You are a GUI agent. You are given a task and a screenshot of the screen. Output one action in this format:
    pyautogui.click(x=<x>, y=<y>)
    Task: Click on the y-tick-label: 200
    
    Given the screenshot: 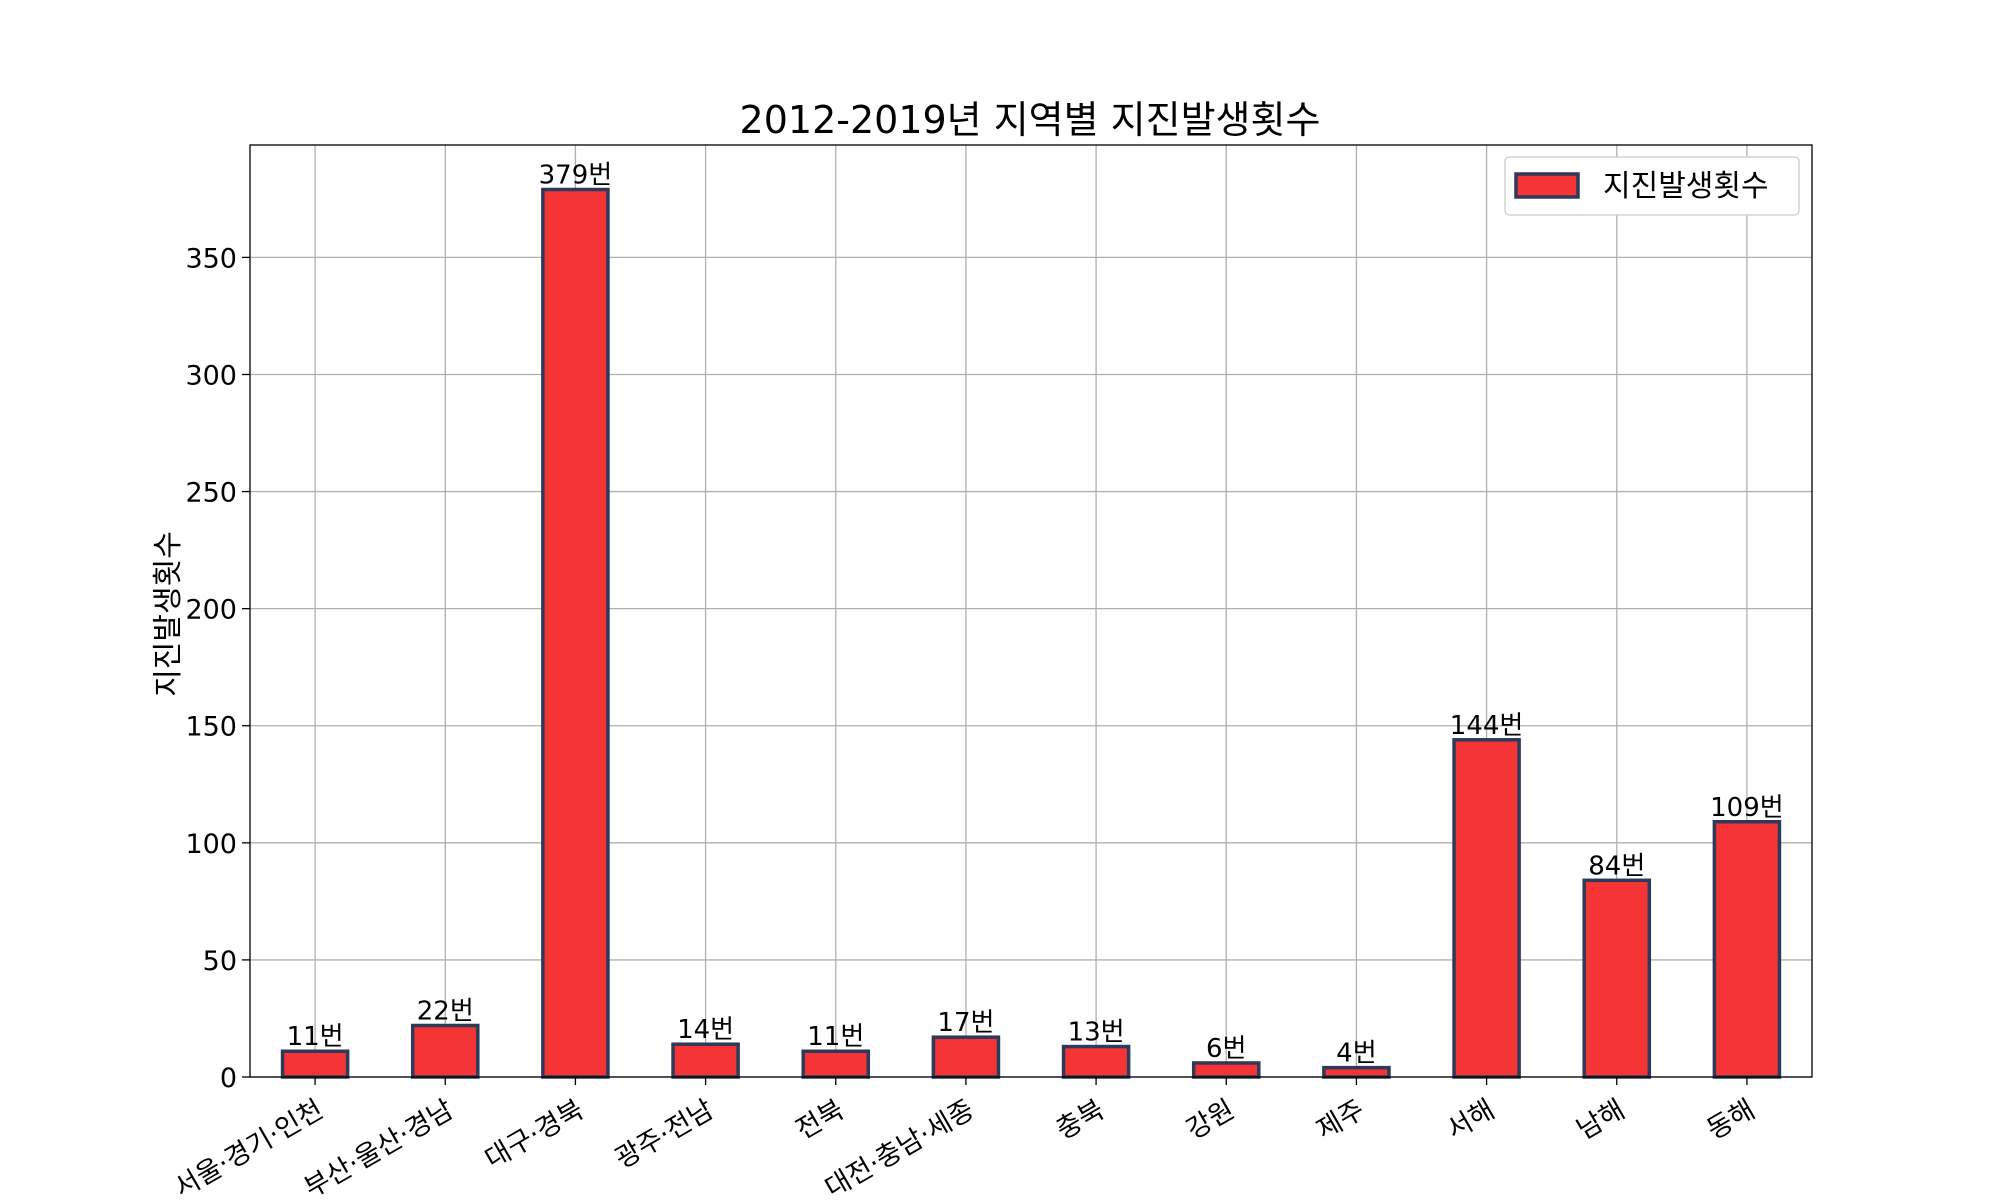 What is the action you would take?
    pyautogui.click(x=211, y=610)
    